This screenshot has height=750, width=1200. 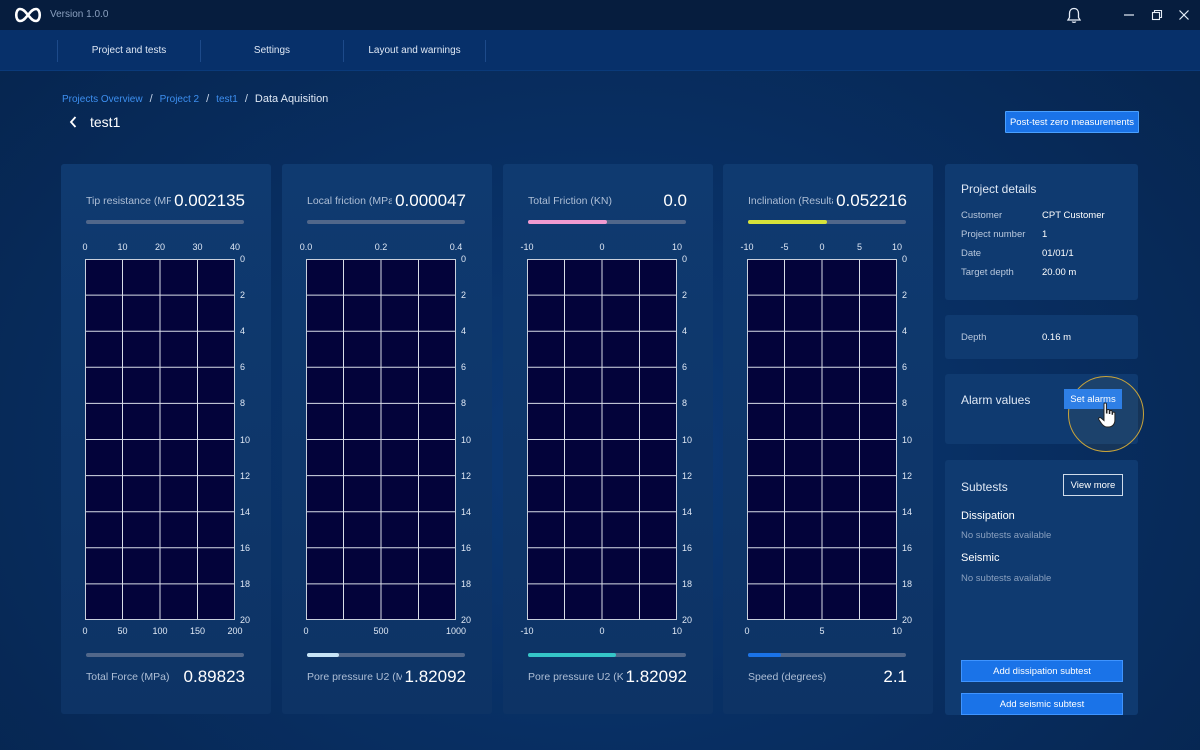 What do you see at coordinates (1042, 704) in the screenshot?
I see `add-seismic-subtest-button: Add seismic subtest` at bounding box center [1042, 704].